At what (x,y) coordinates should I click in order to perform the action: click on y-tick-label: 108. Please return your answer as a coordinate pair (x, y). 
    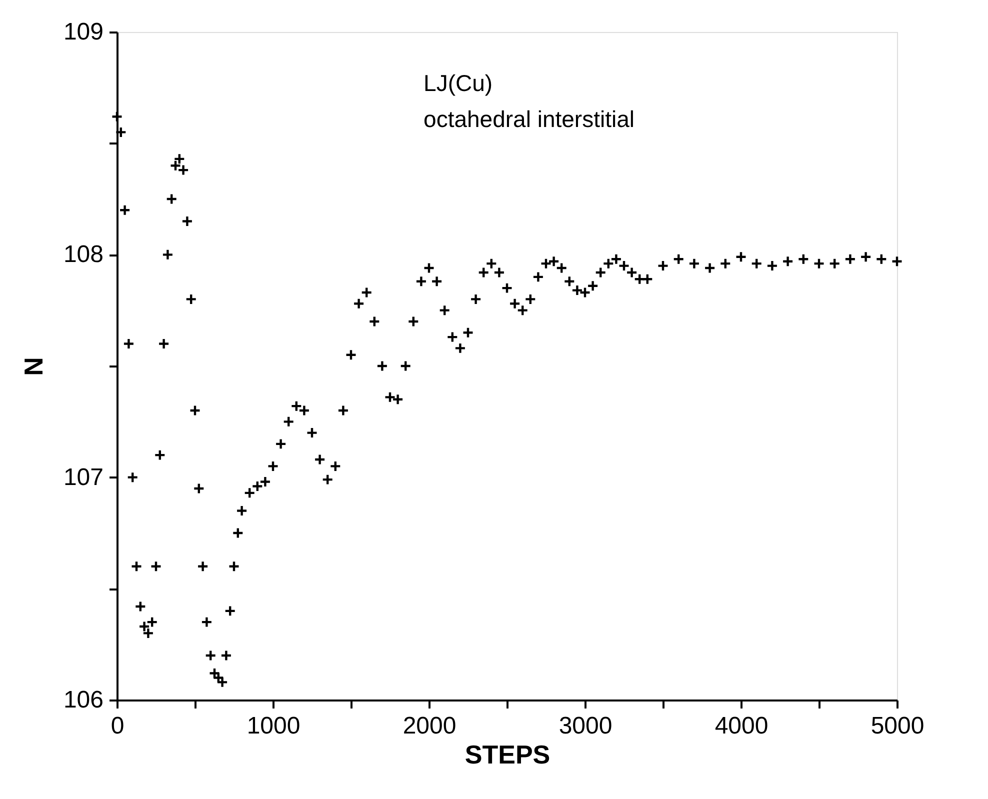
    Looking at the image, I should click on (83, 254).